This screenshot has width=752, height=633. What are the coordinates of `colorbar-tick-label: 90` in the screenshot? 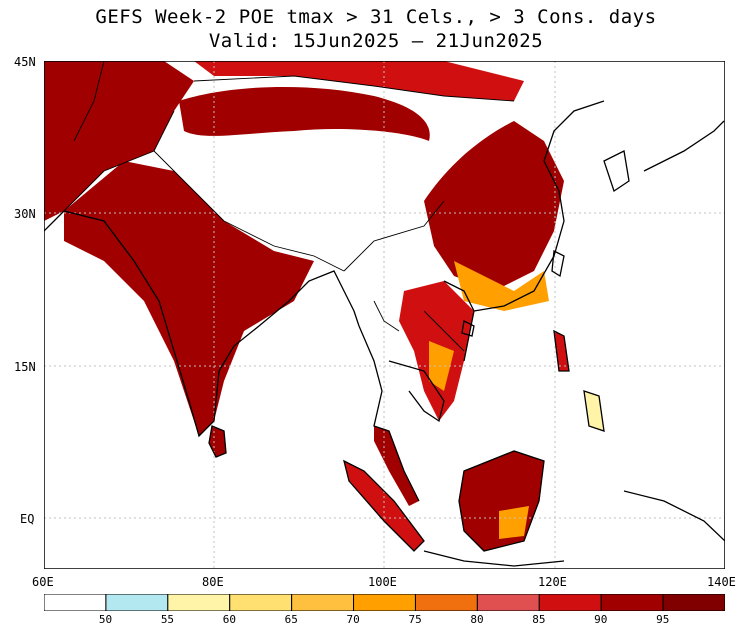 It's located at (601, 619).